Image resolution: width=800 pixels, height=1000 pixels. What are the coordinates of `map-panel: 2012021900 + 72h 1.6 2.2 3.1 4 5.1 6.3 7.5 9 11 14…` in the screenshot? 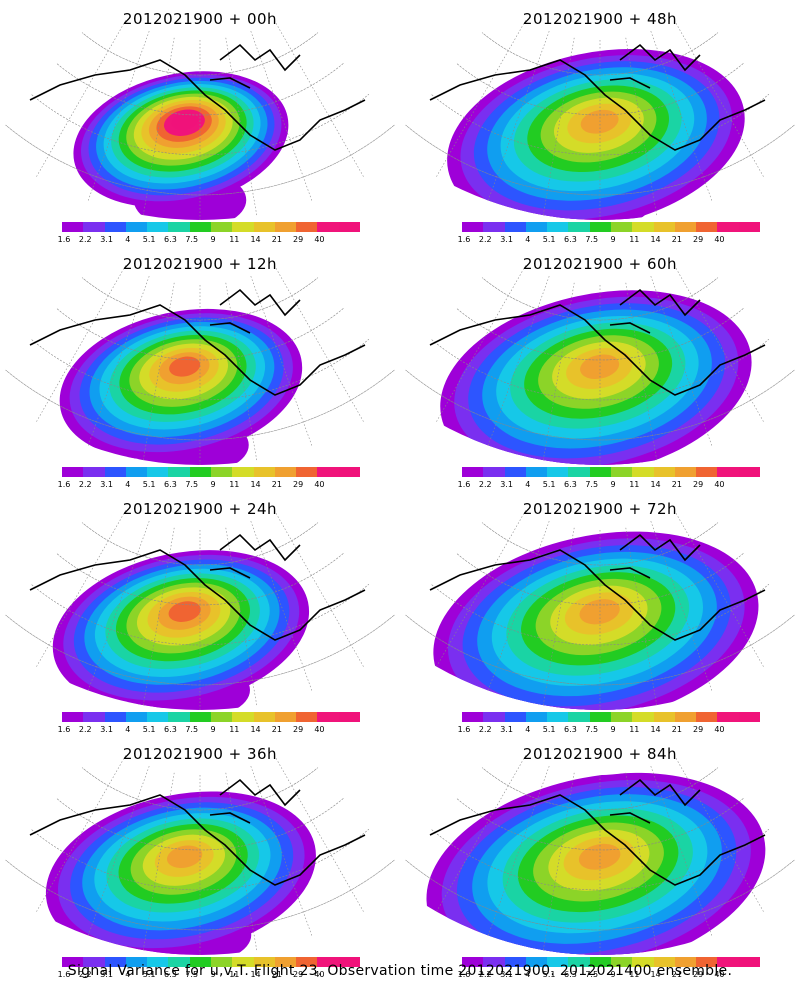 It's located at (600, 612).